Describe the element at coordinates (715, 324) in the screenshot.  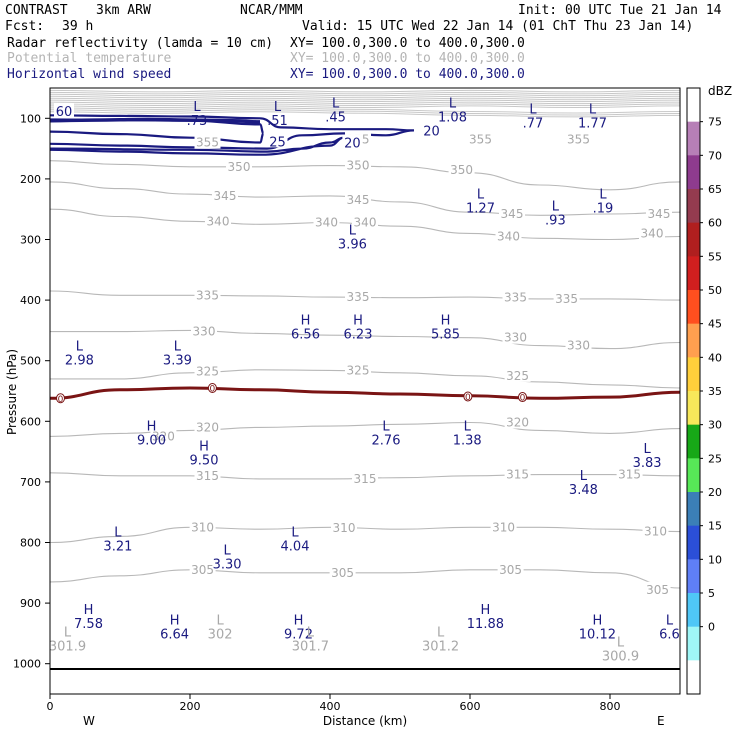
I see `colorbar-level-label: 45` at that location.